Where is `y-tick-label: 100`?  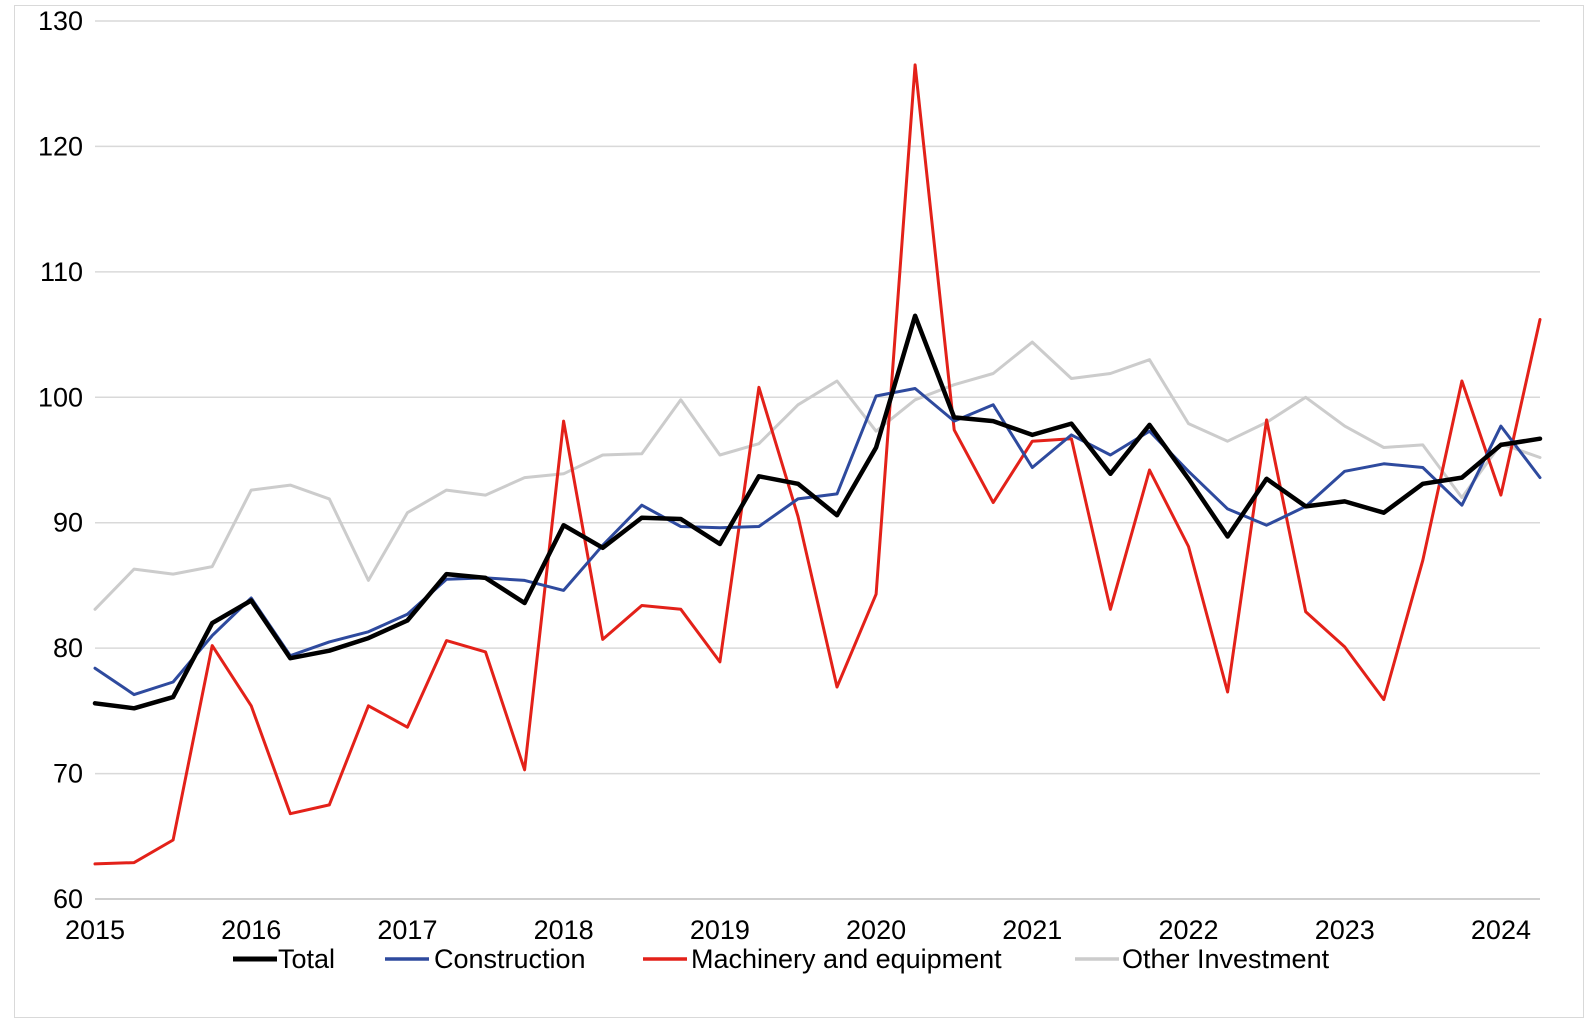
y-tick-label: 100 is located at coordinates (60, 397).